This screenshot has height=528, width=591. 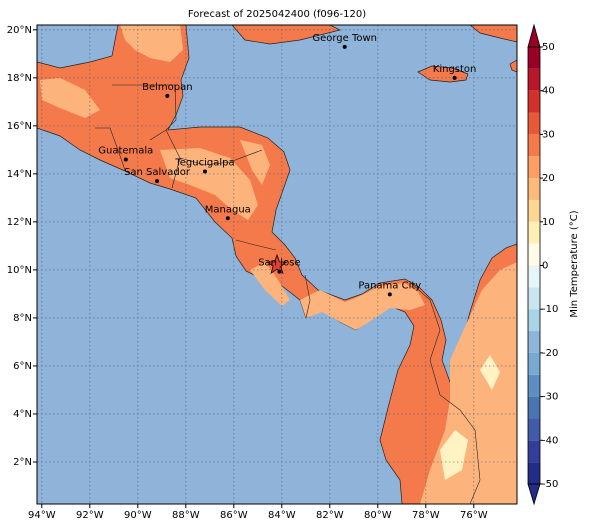 I want to click on y-tick-label: 6°N, so click(x=22, y=366).